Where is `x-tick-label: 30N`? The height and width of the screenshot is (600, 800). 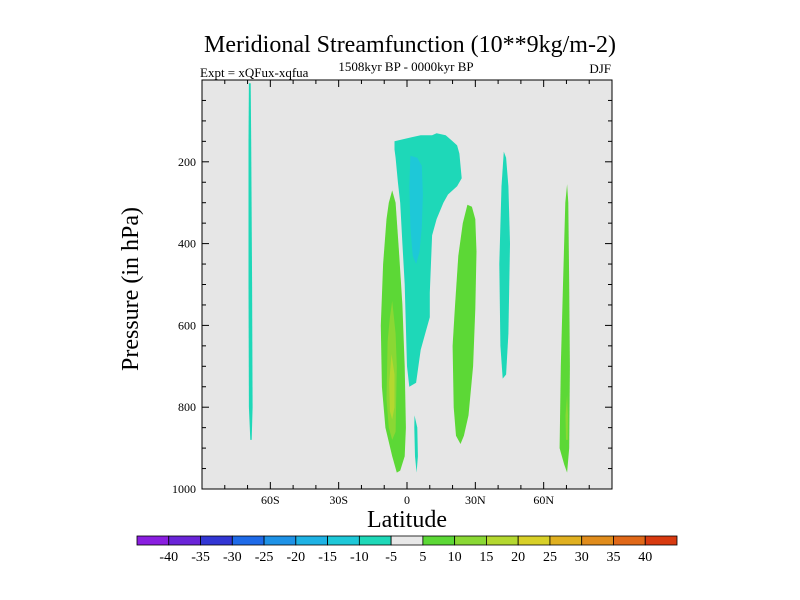
x-tick-label: 30N is located at coordinates (475, 500).